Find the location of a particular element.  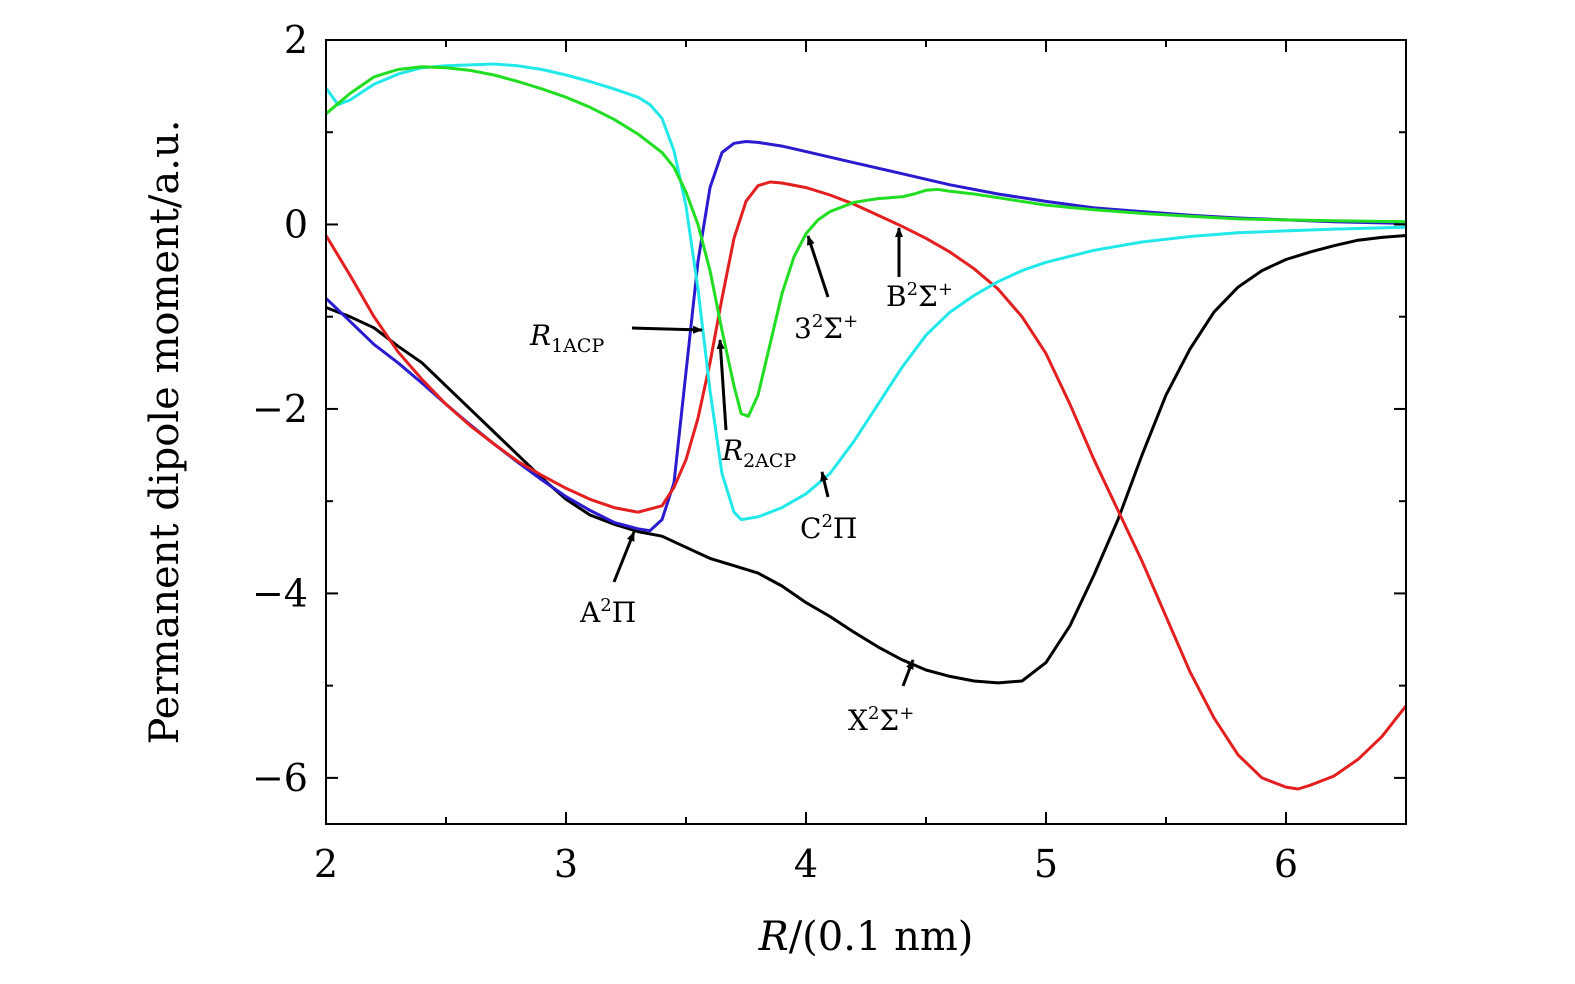

x-tick-label: 5 is located at coordinates (1046, 864).